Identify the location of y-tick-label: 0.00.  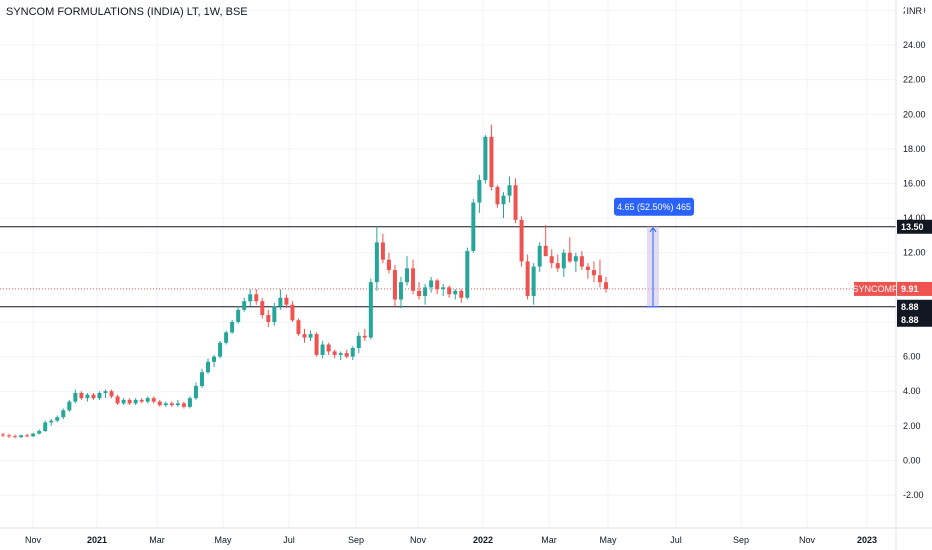
(912, 460).